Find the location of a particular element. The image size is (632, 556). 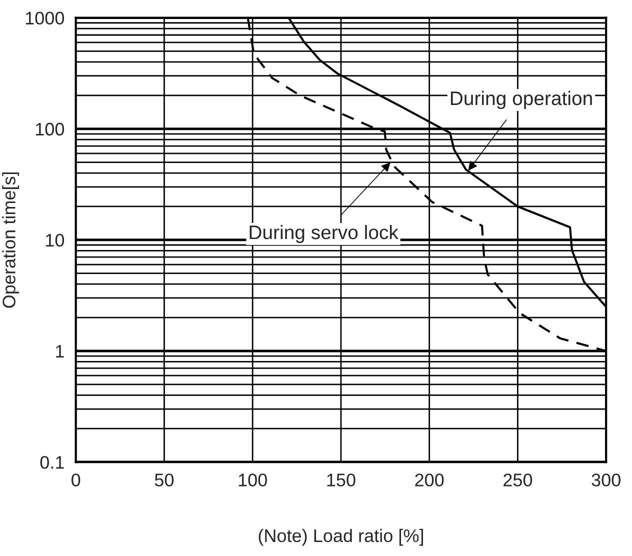

y-tick-label: 100 is located at coordinates (50, 129).